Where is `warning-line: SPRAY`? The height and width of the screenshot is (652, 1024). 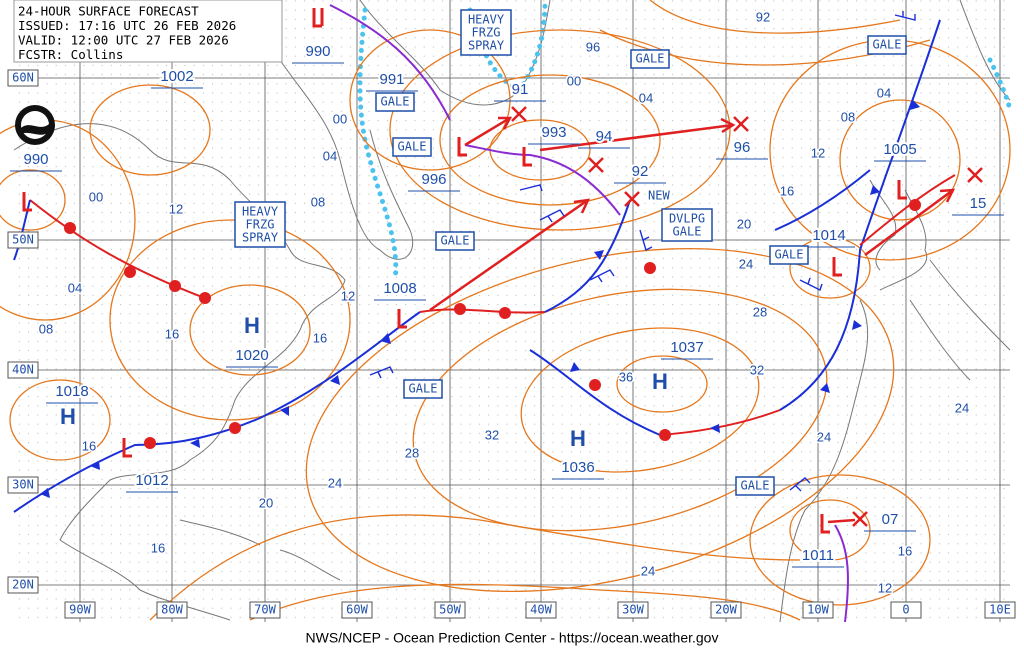 warning-line: SPRAY is located at coordinates (260, 238).